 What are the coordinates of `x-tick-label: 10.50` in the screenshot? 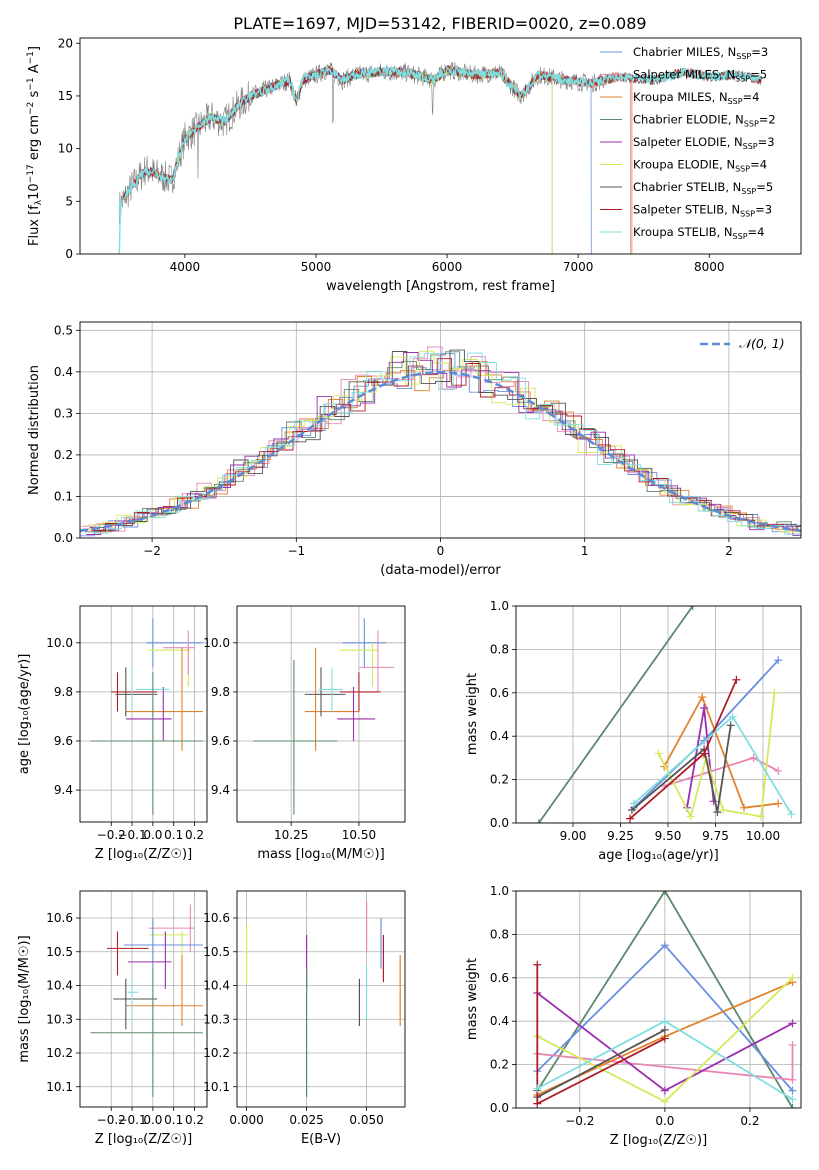 It's located at (359, 835).